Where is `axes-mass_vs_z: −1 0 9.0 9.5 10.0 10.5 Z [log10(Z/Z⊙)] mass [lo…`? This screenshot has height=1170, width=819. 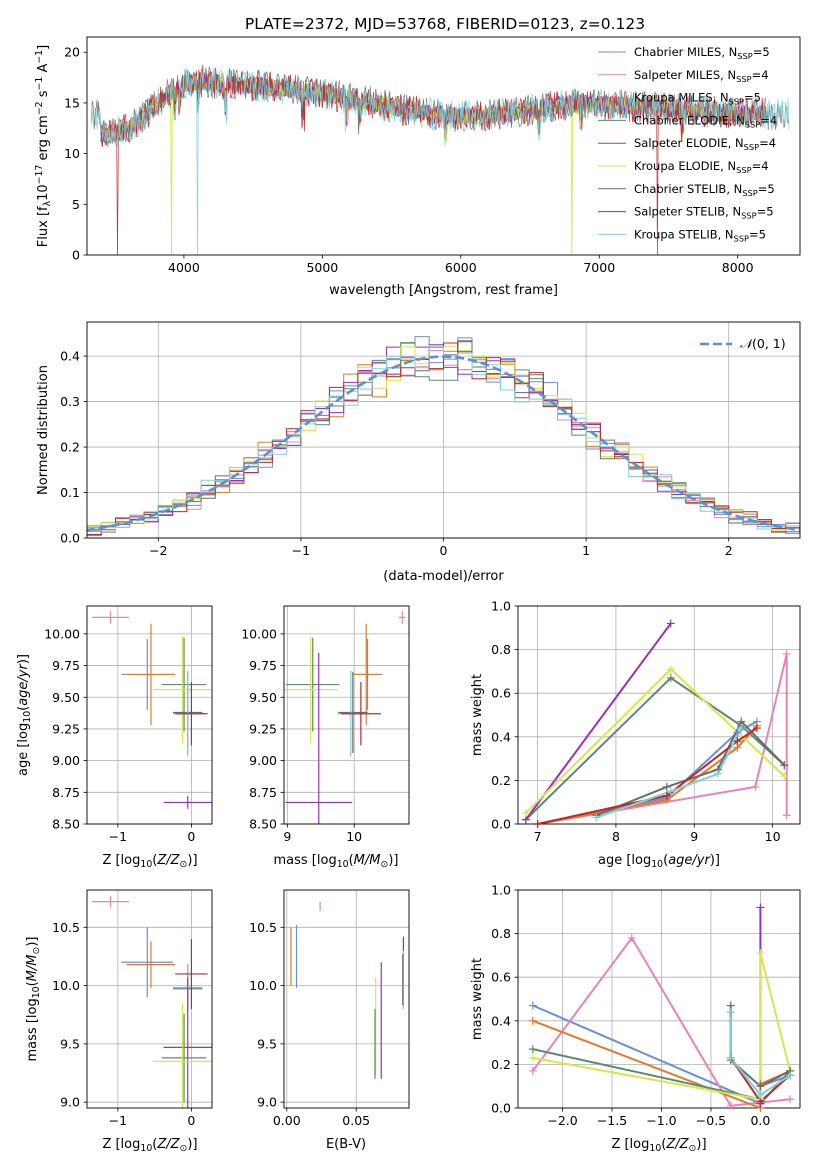 axes-mass_vs_z: −1 0 9.0 9.5 10.0 10.5 Z [log10(Z/Z⊙)] mass [lo… is located at coordinates (119, 1021).